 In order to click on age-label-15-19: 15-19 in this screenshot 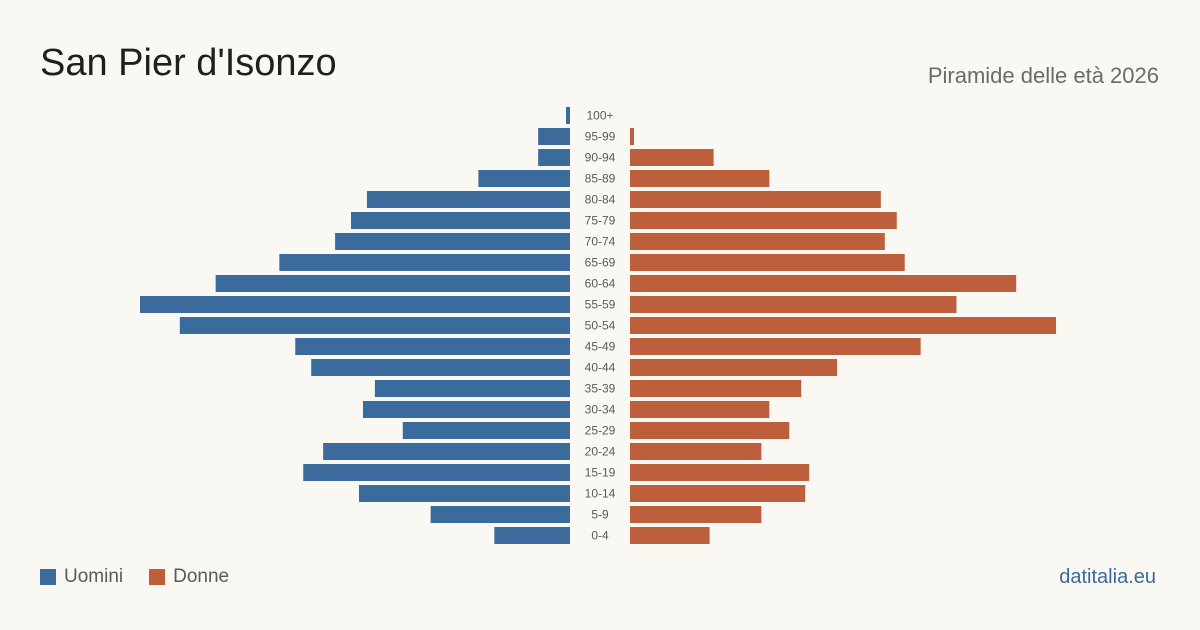, I will do `click(600, 473)`.